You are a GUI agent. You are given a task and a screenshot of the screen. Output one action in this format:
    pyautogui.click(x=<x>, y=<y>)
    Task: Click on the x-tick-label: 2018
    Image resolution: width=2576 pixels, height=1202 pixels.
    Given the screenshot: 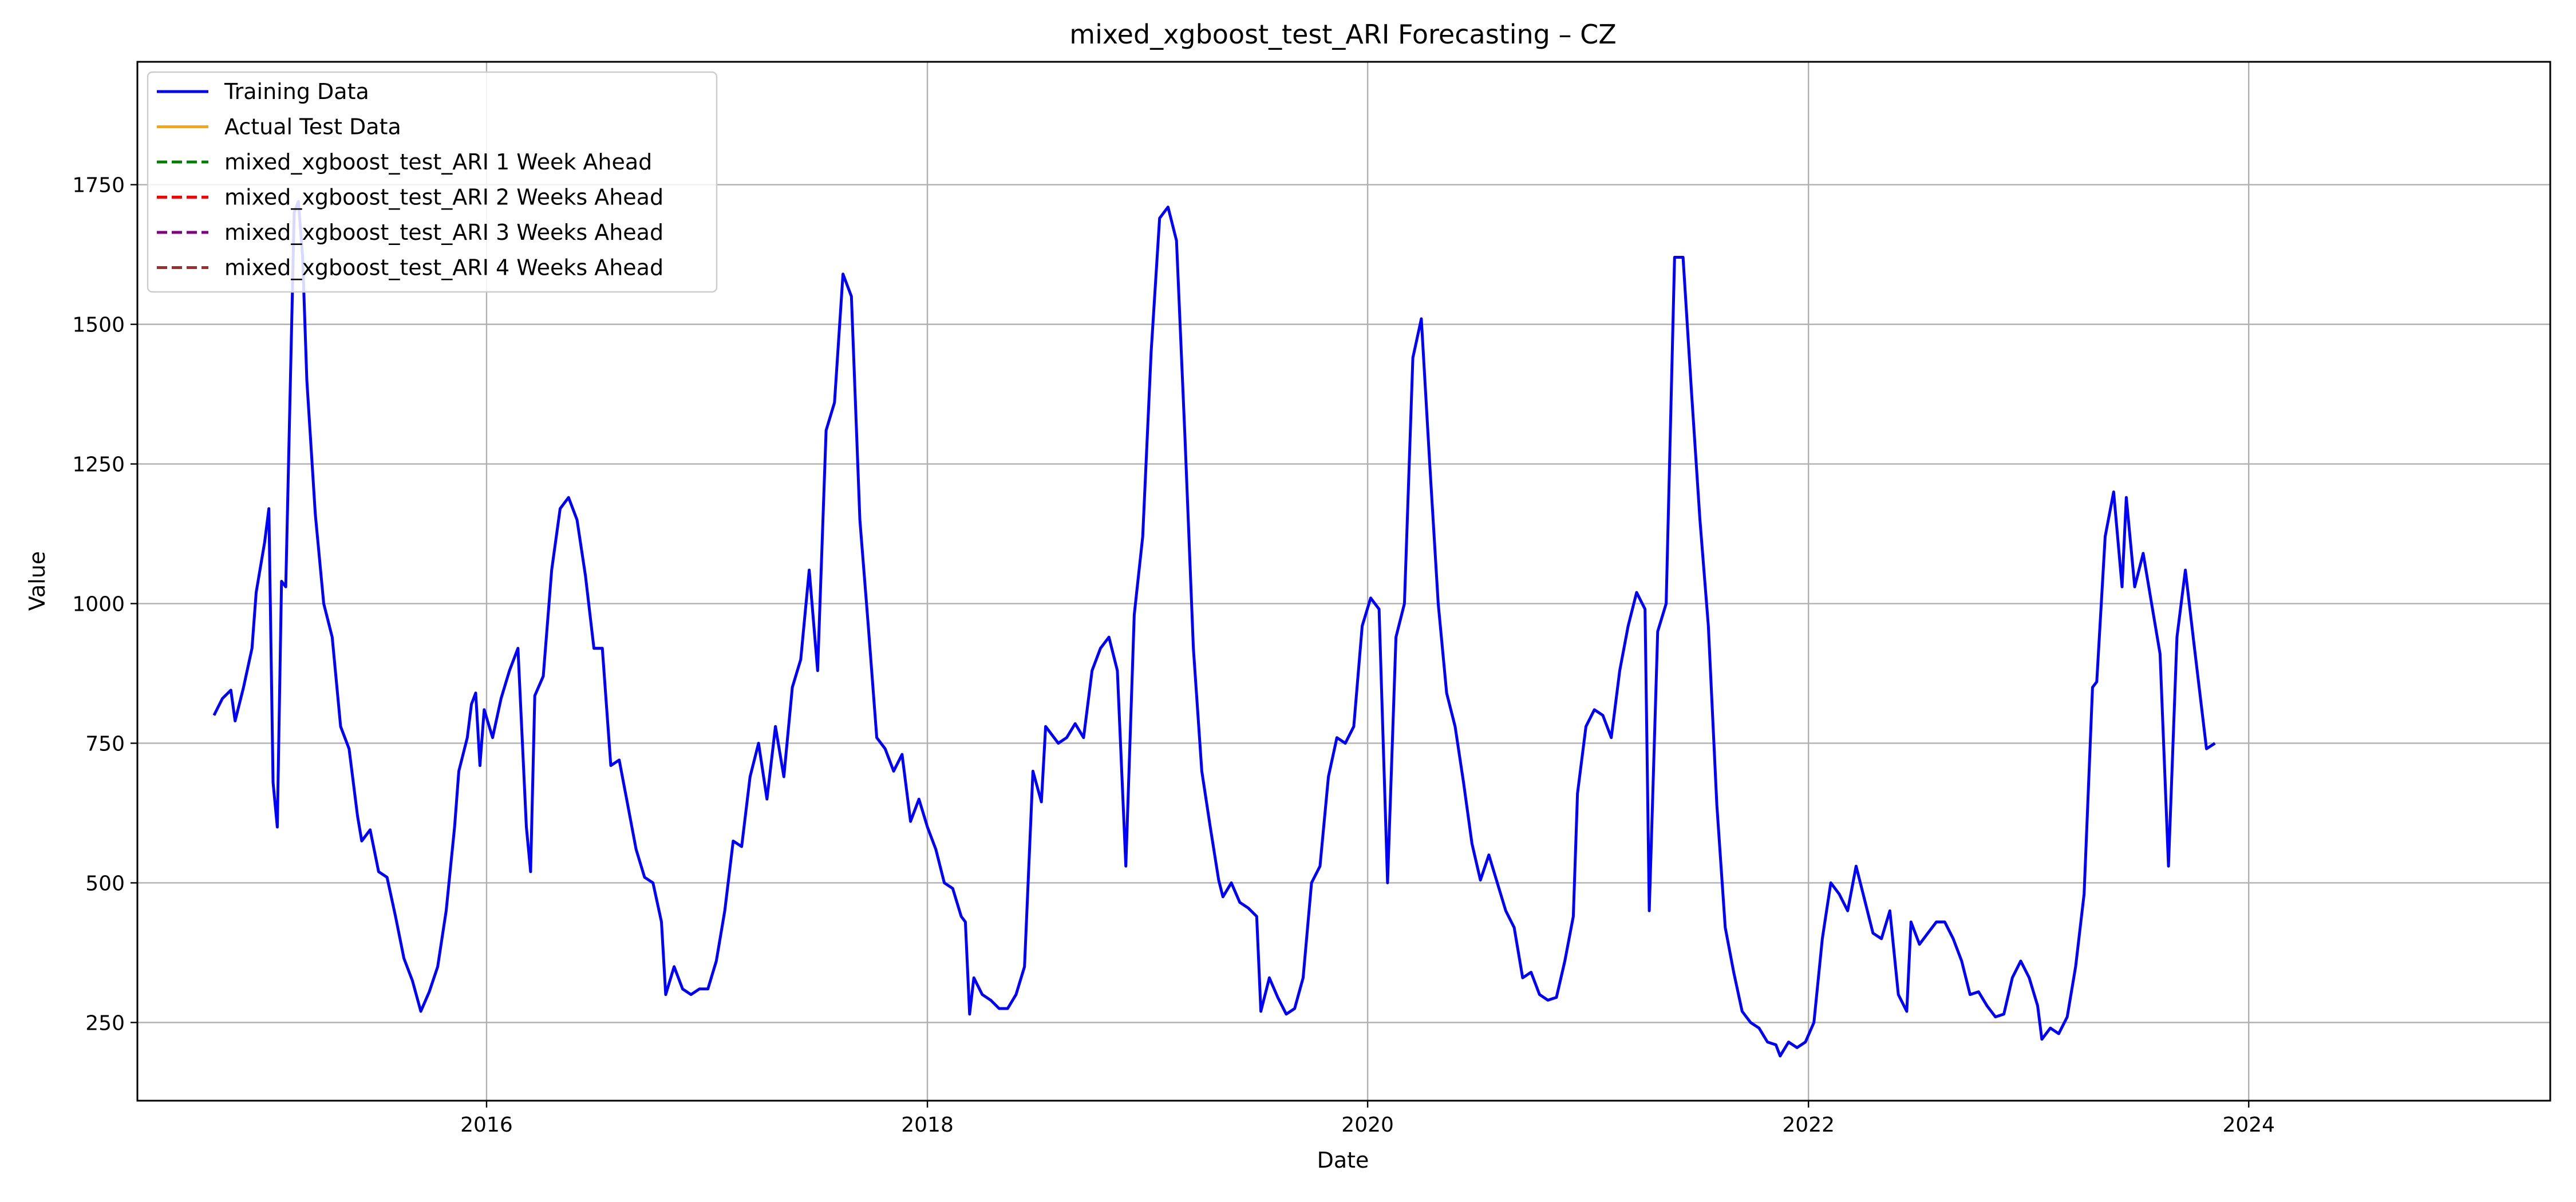 What is the action you would take?
    pyautogui.click(x=927, y=1125)
    